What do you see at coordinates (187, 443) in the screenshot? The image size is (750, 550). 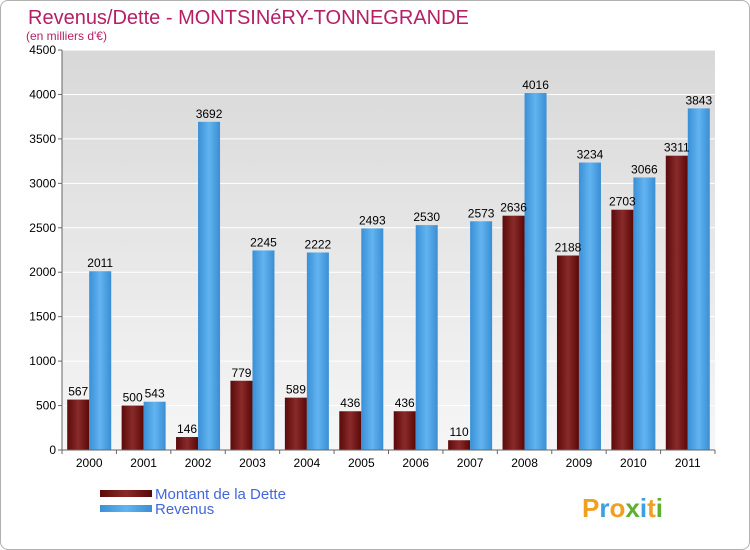 I see `bar-debt-2002` at bounding box center [187, 443].